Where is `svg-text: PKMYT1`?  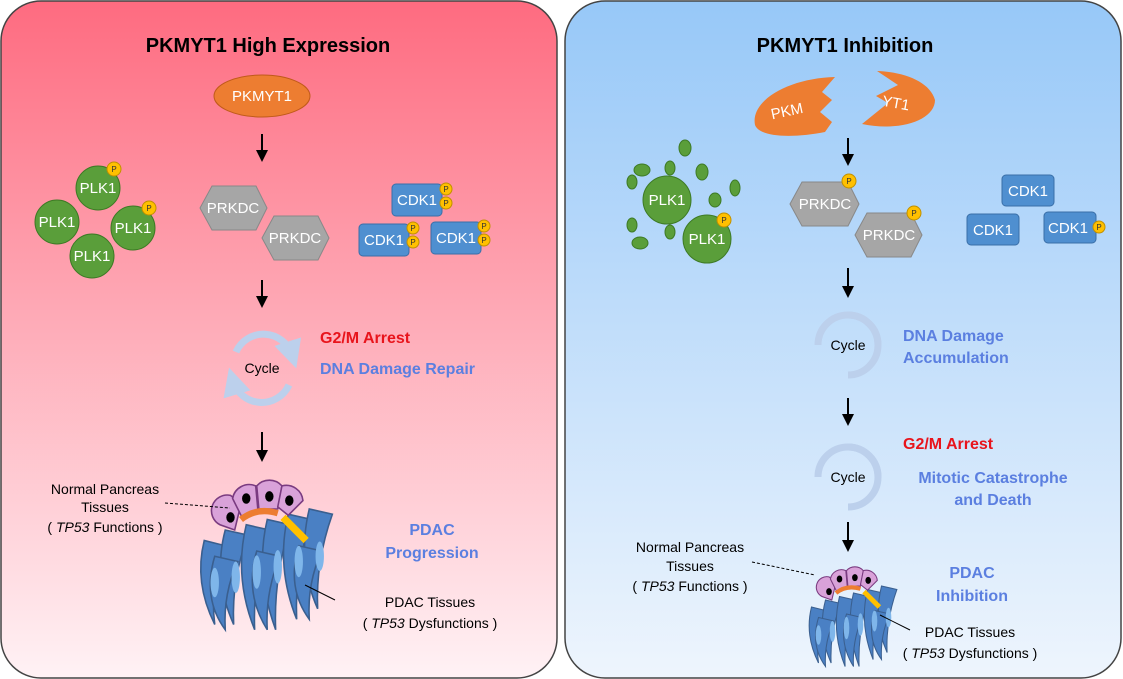 svg-text: PKMYT1 is located at coordinates (262, 96).